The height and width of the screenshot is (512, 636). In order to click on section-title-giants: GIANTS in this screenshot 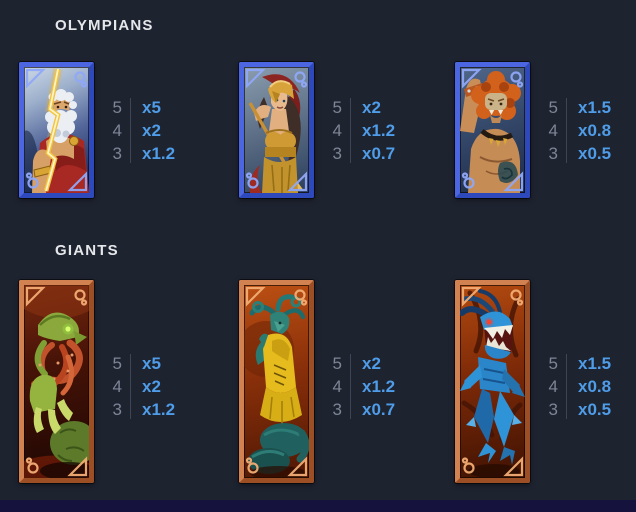, I will do `click(87, 250)`.